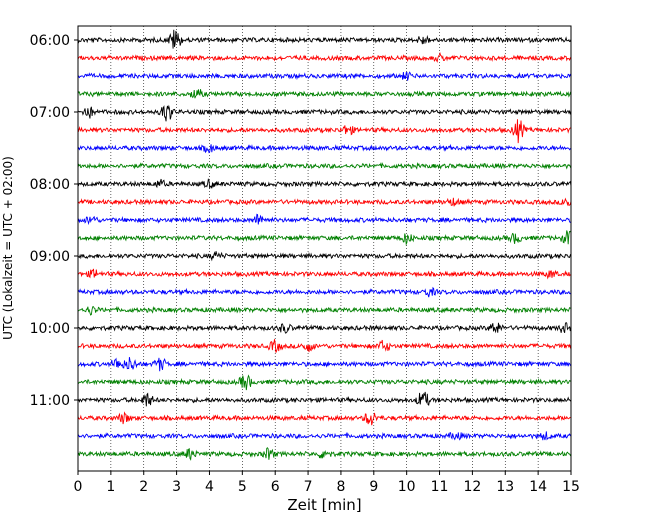 The image size is (650, 520). Describe the element at coordinates (242, 487) in the screenshot. I see `x-tick-label: 5` at that location.